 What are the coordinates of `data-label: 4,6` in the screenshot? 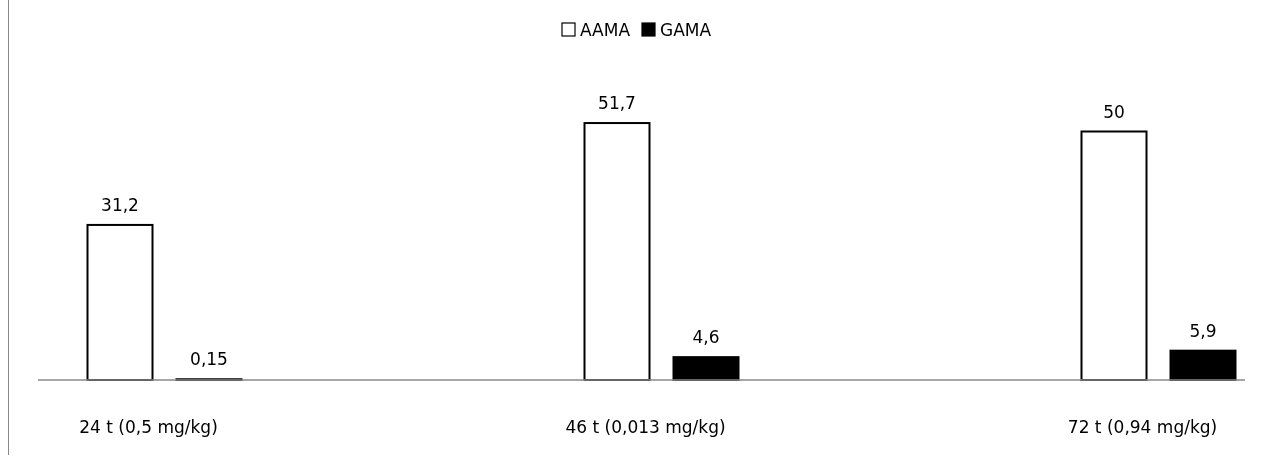 It's located at (706, 337).